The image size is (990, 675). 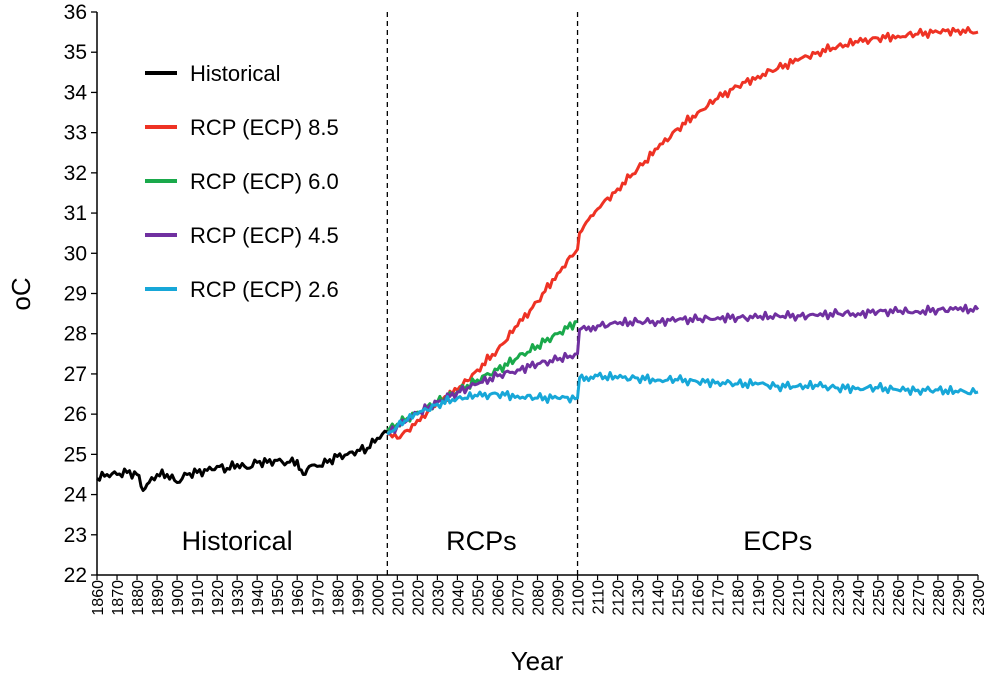 What do you see at coordinates (418, 598) in the screenshot?
I see `x-tick-label-16: 2020` at bounding box center [418, 598].